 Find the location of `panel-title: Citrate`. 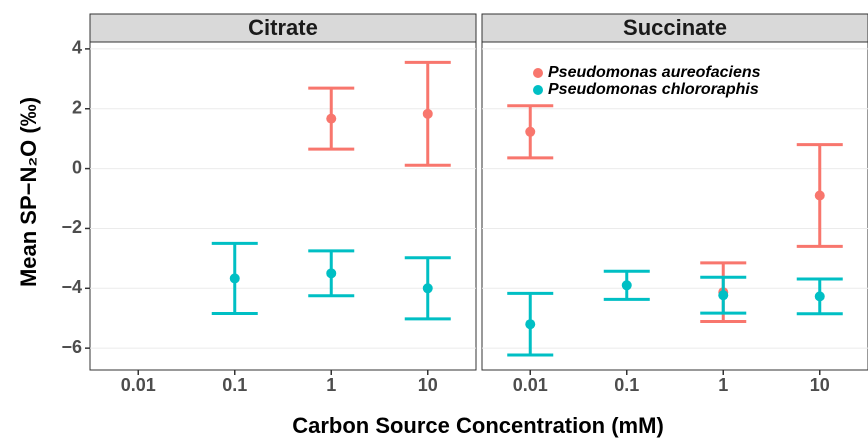

panel-title: Citrate is located at coordinates (283, 27).